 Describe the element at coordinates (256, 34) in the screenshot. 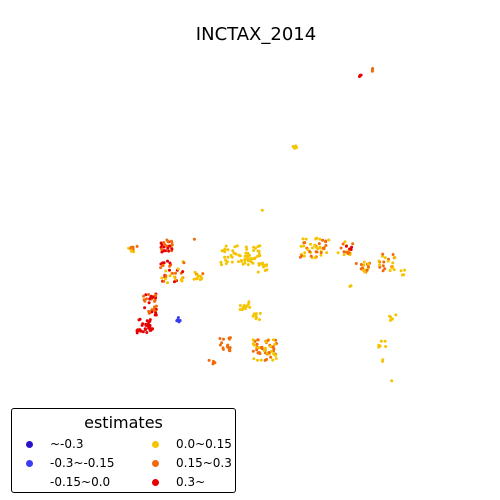

I see `map-title: INCTAX_2014` at that location.